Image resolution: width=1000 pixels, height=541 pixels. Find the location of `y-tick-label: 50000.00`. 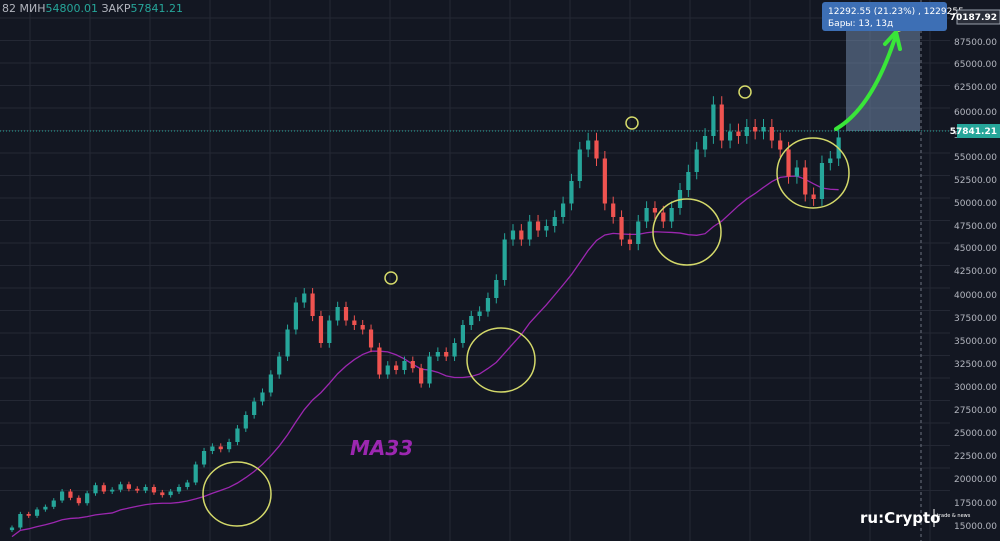

y-tick-label: 50000.00 is located at coordinates (975, 204).